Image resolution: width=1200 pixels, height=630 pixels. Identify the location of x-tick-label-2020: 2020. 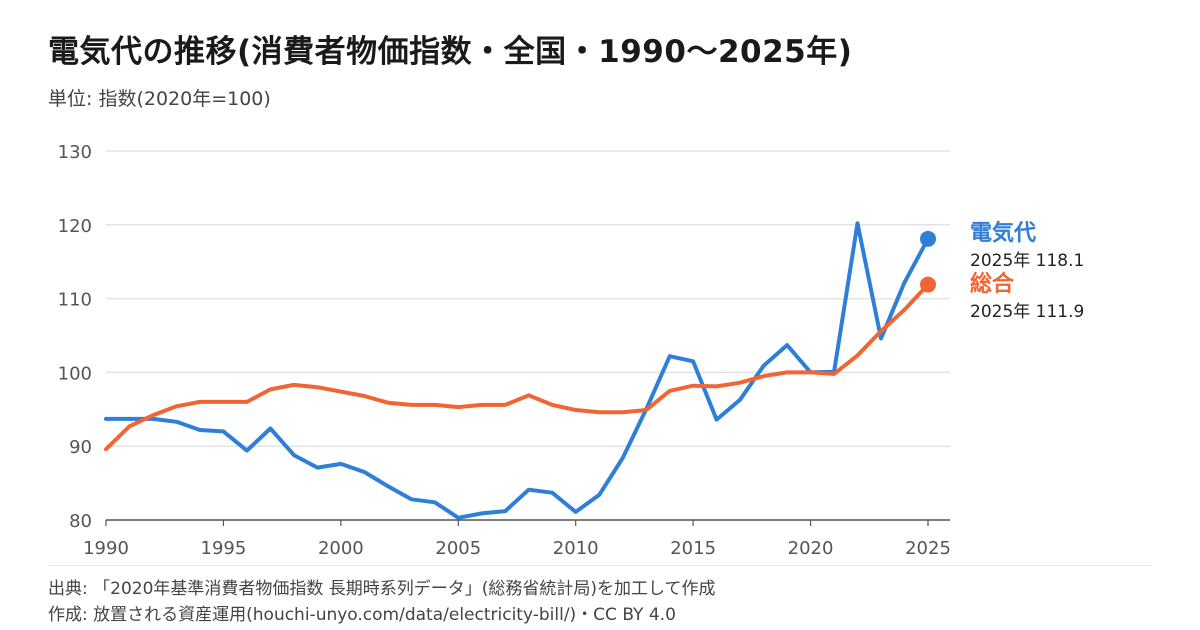
(811, 548).